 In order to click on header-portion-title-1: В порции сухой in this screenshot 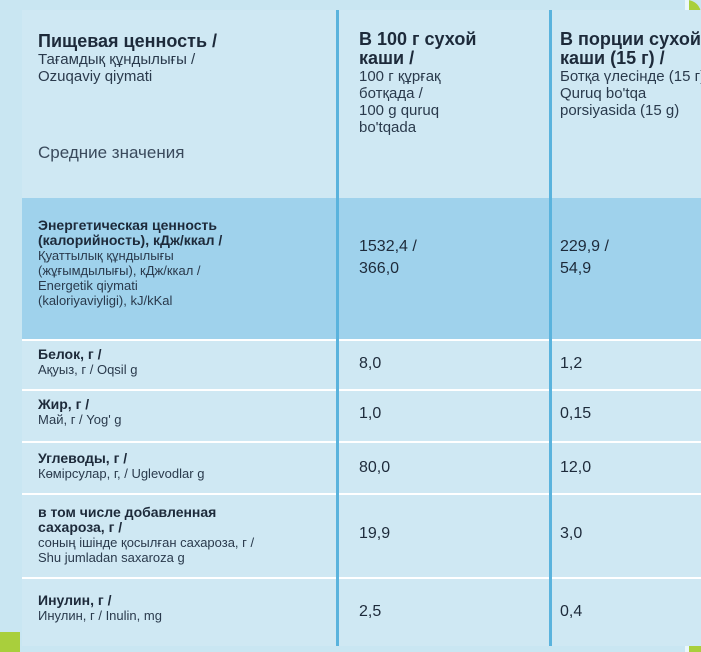, I will do `click(630, 39)`.